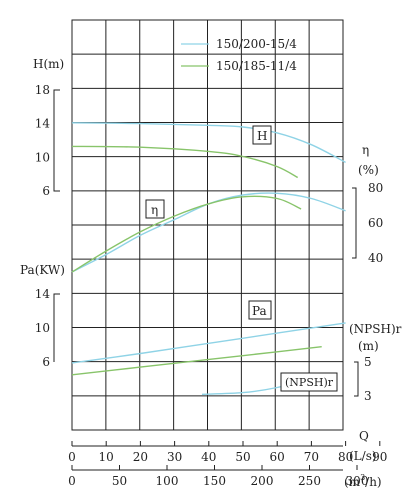 Image resolution: width=406 pixels, height=500 pixels. Describe the element at coordinates (214, 481) in the screenshot. I see `flow-m3h-tick-label: 150` at that location.